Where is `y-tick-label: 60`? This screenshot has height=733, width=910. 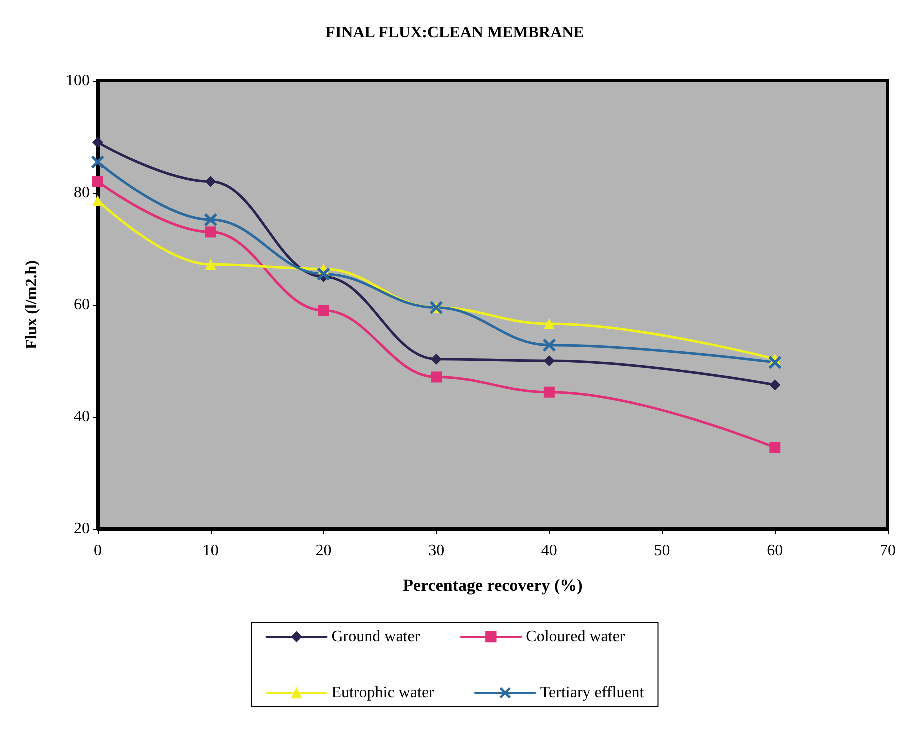 y-tick-label: 60 is located at coordinates (82, 305).